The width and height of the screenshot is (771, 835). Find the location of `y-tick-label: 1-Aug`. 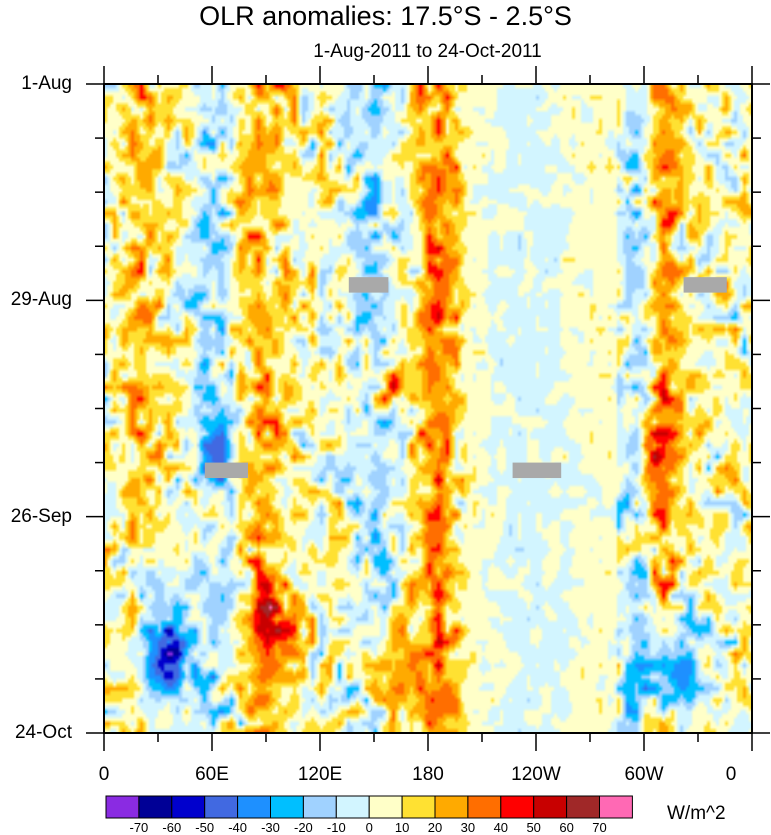

y-tick-label: 1-Aug is located at coordinates (46, 83).